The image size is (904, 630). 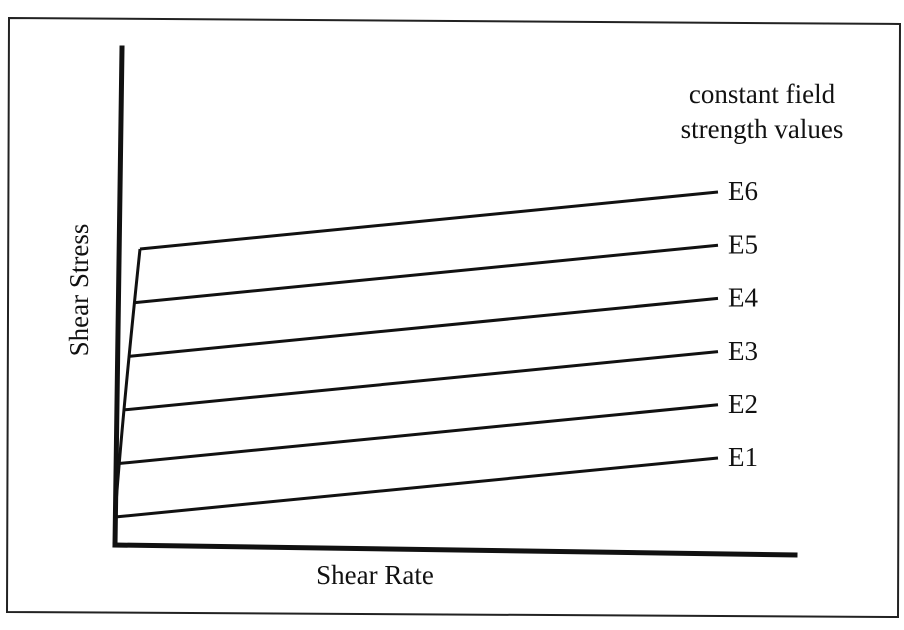 What do you see at coordinates (455, 550) in the screenshot?
I see `x-axis` at bounding box center [455, 550].